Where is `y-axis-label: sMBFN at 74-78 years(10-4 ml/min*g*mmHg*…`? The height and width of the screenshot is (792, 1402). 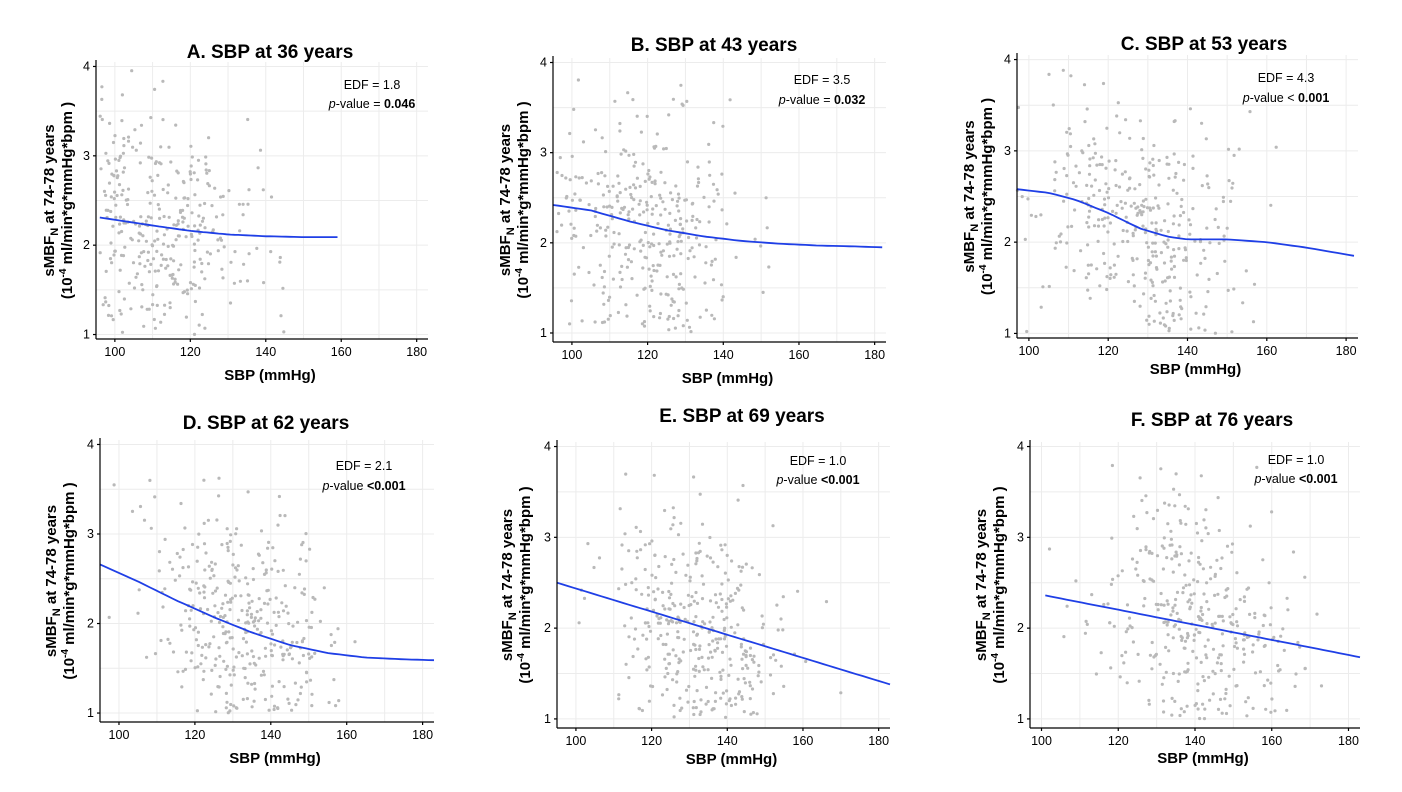 y-axis-label: sMBFN at 74-78 years(10-4 ml/min*g*mmHg*… is located at coordinates (516, 584).